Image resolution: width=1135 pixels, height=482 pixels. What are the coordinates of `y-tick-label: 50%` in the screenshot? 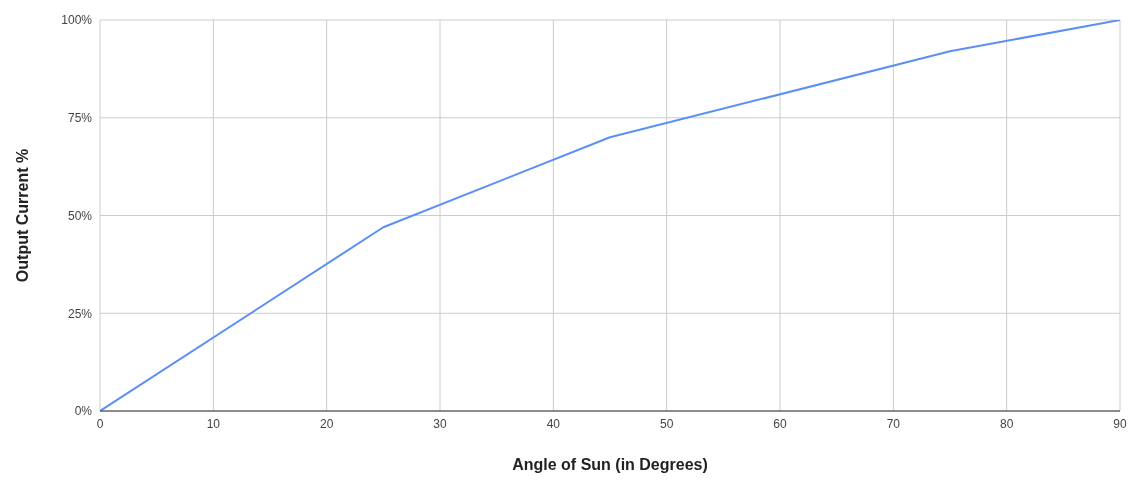 It's located at (80, 215).